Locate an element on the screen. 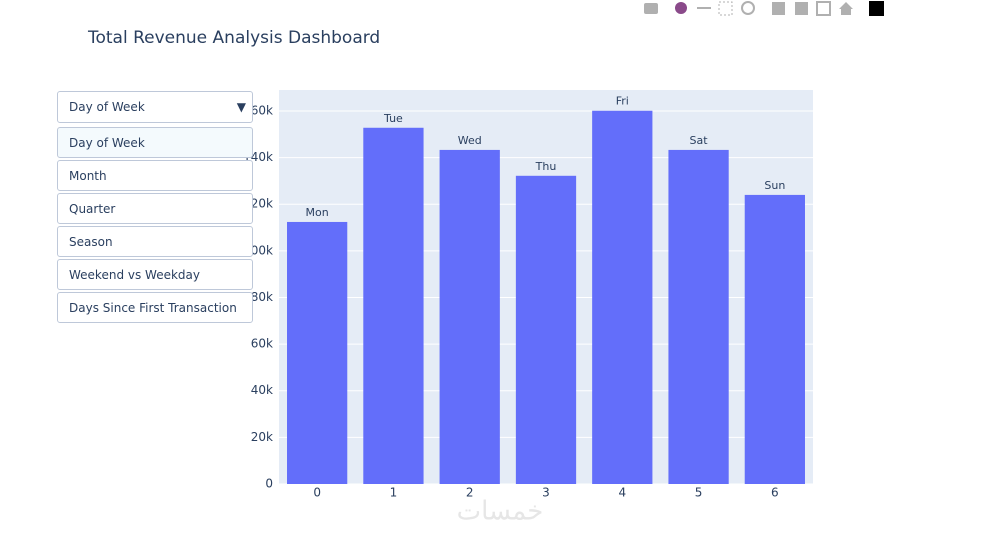  x-tick-label: 0 is located at coordinates (317, 493).